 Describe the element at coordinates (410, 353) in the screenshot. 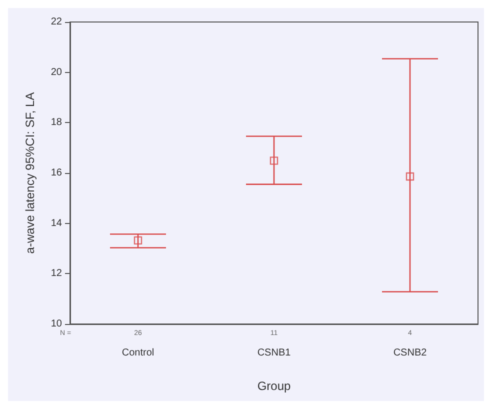

I see `x-tick-label: CSNB2` at that location.